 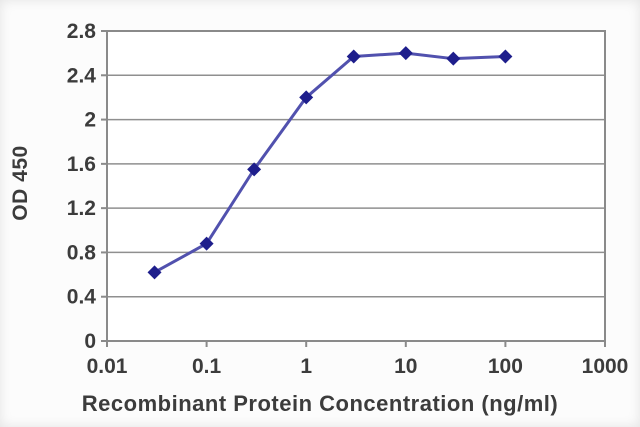 I want to click on x-tick-label: 0.01, so click(x=107, y=366).